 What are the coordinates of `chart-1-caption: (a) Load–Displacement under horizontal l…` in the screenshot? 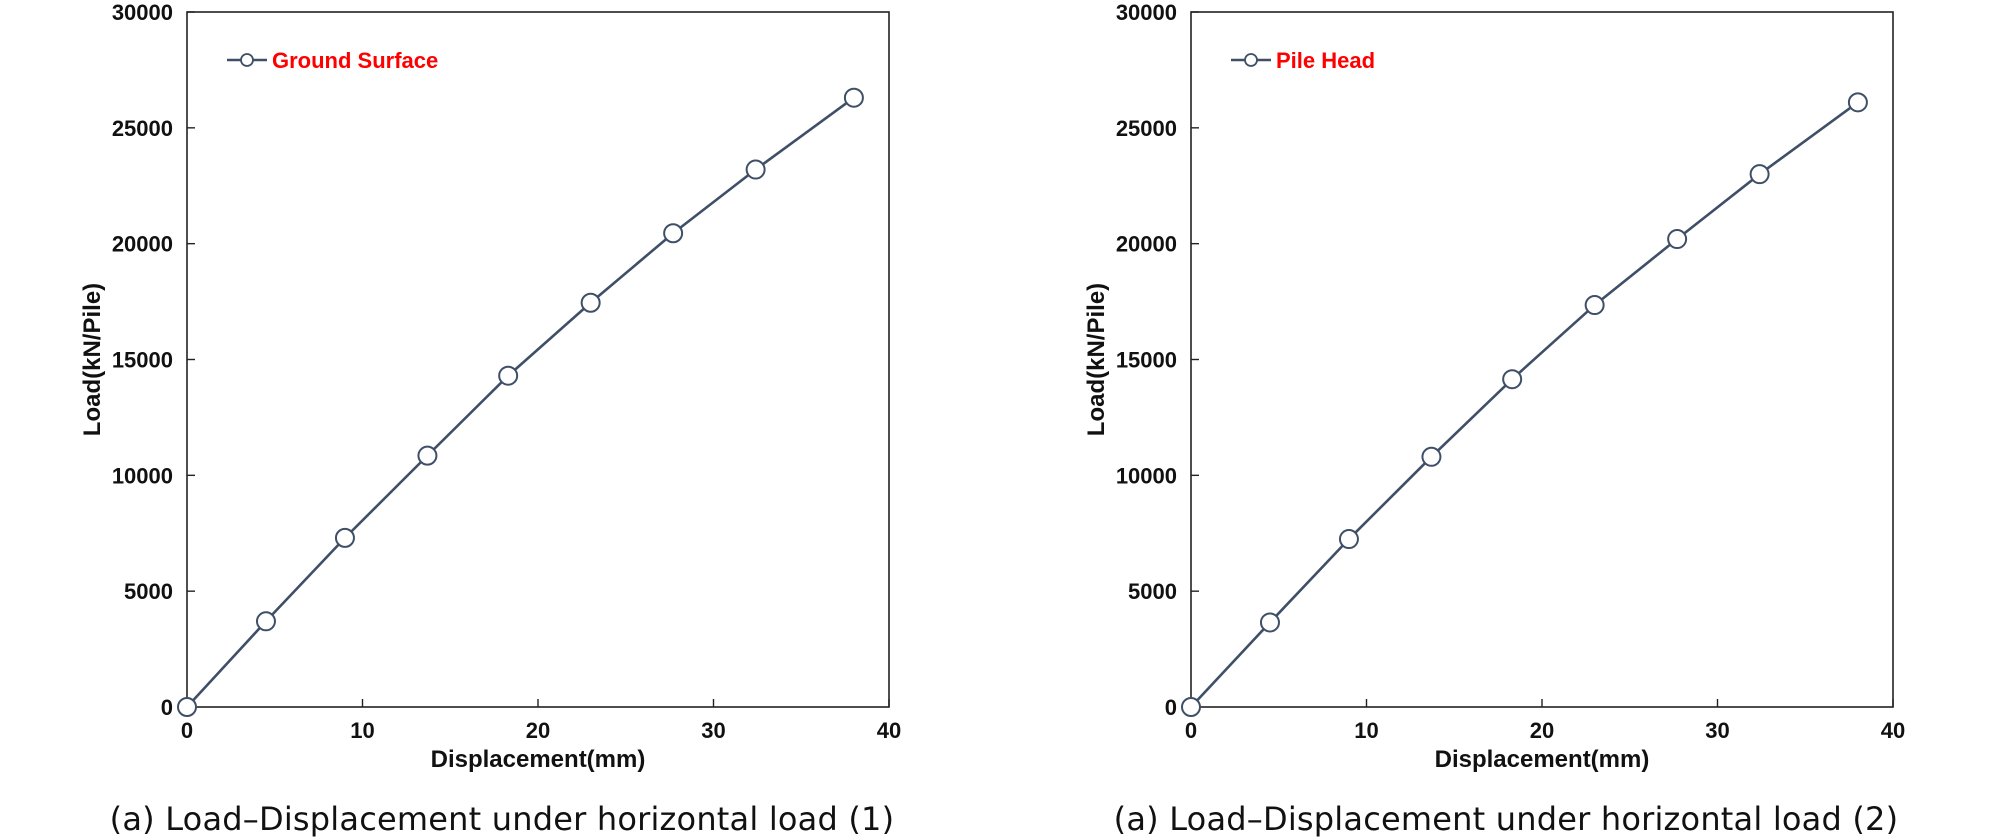 It's located at (502, 819).